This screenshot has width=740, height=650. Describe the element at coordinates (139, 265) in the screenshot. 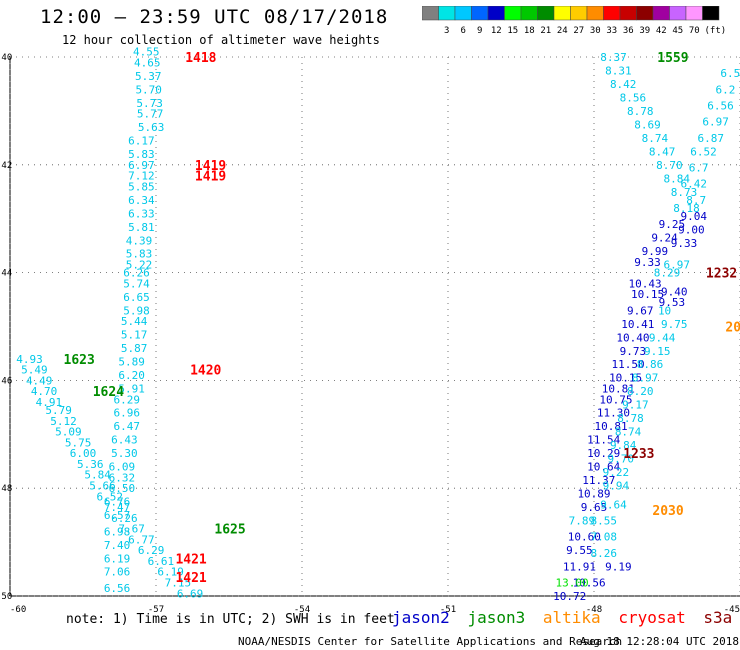

I see `swh-value-label: 5.22` at that location.